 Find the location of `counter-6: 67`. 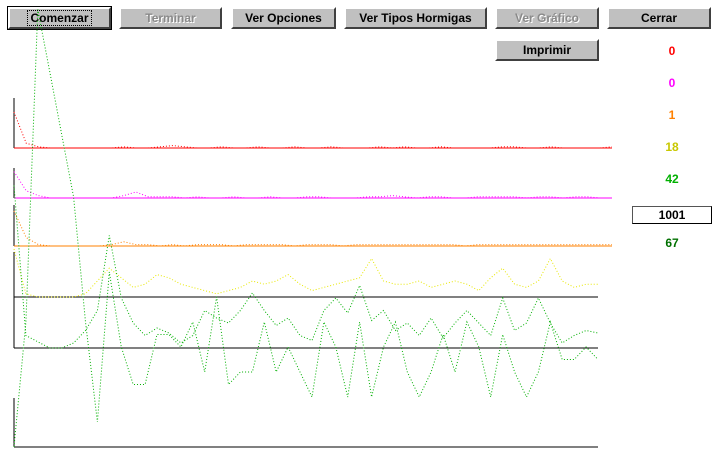

counter-6: 67 is located at coordinates (672, 243).